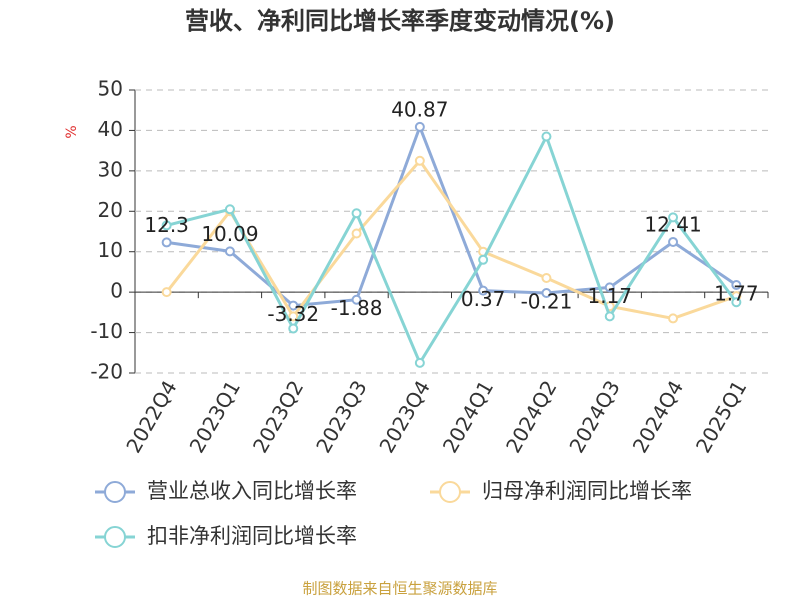 This screenshot has width=800, height=600. What do you see at coordinates (587, 491) in the screenshot?
I see `legend-label: 归母净利润同比增长率` at bounding box center [587, 491].